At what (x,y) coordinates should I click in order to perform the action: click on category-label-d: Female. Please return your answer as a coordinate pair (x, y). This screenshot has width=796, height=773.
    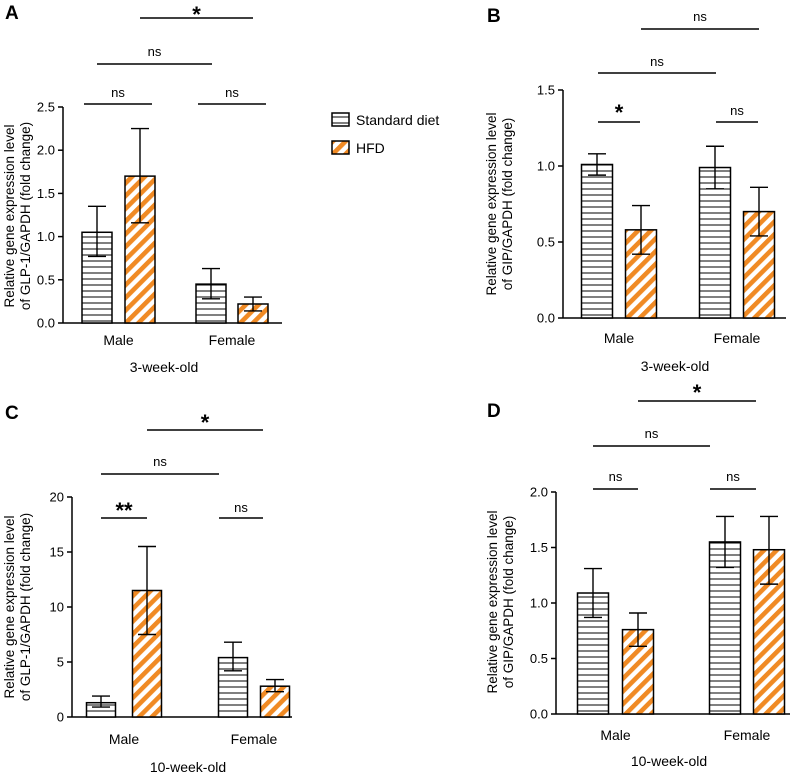
    Looking at the image, I should click on (747, 735).